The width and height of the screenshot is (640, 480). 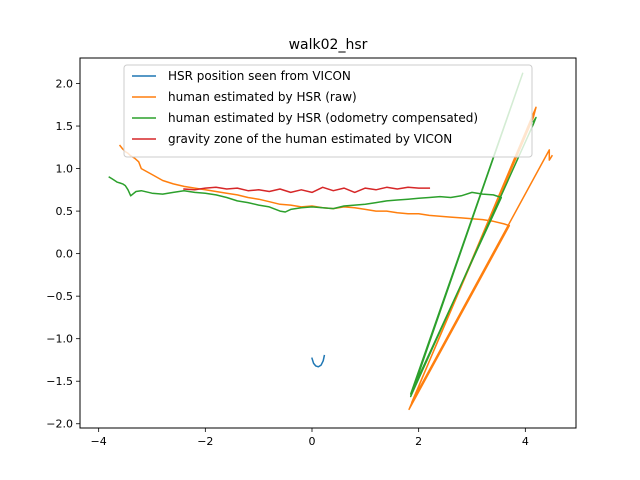 What do you see at coordinates (259, 76) in the screenshot?
I see `legend-label-1: HSR position seen from VICON` at bounding box center [259, 76].